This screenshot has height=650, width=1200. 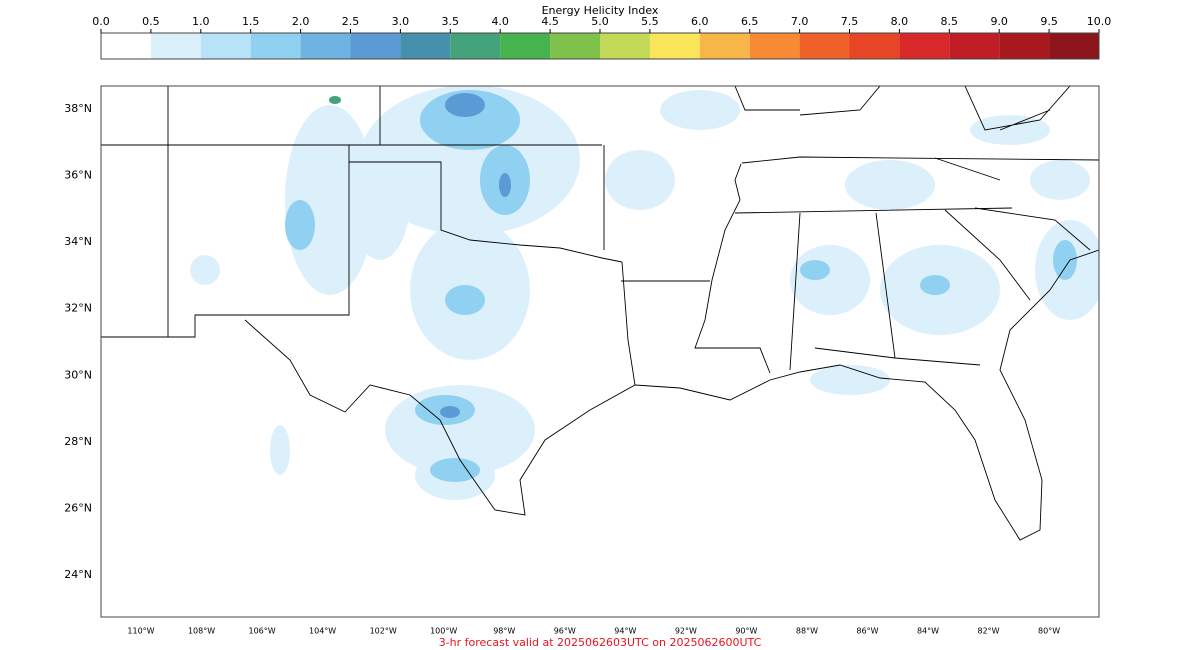 What do you see at coordinates (565, 631) in the screenshot?
I see `longitude-label: 96°W` at bounding box center [565, 631].